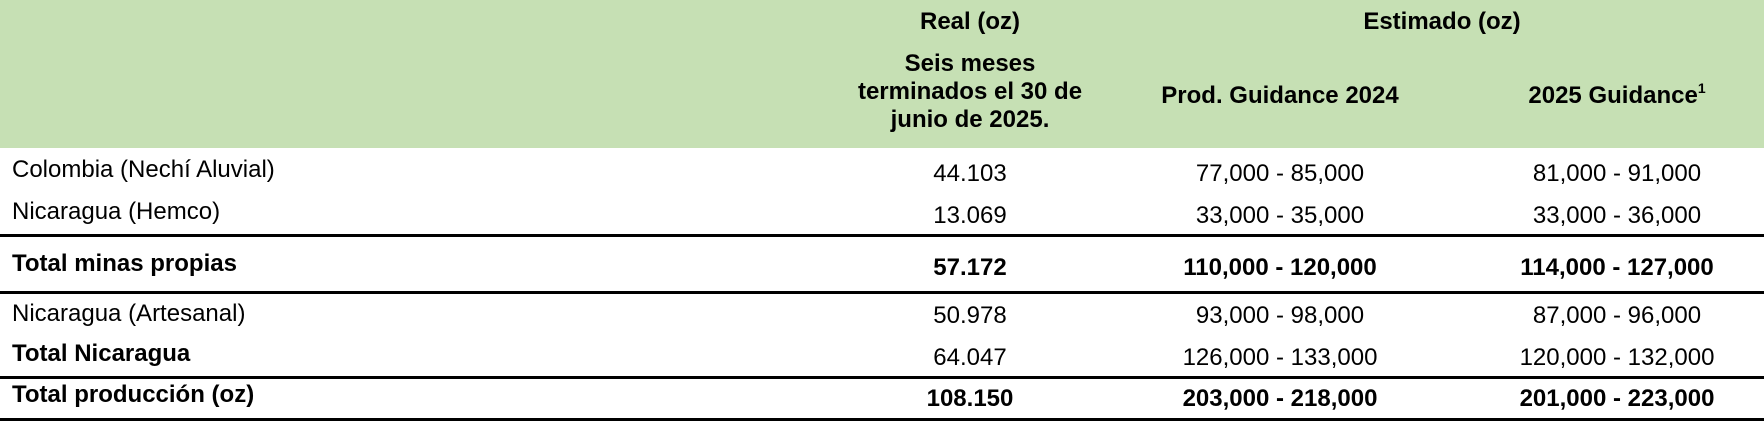  I want to click on header-col-guidance-2024: Prod. Guidance 2024, so click(1280, 95).